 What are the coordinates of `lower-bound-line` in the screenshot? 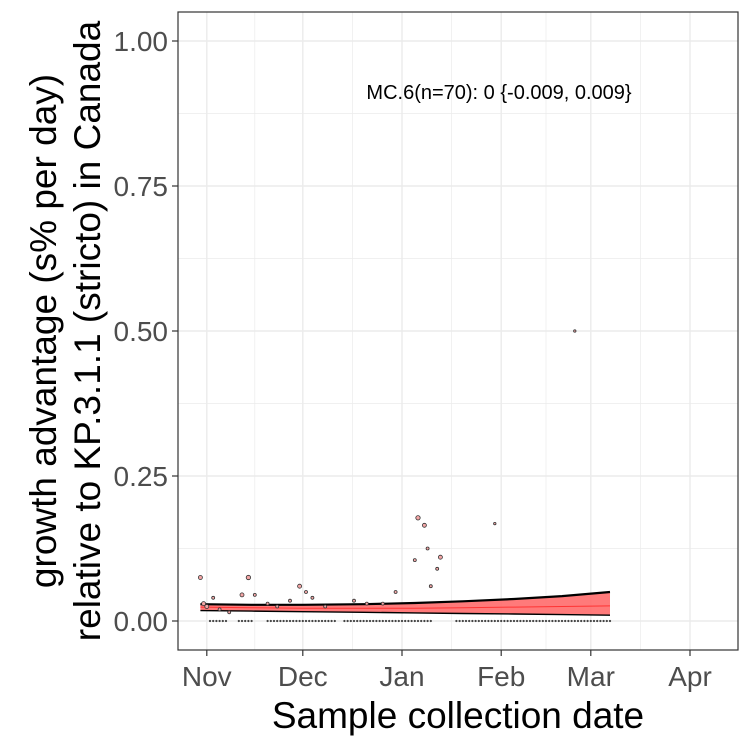 It's located at (405, 612).